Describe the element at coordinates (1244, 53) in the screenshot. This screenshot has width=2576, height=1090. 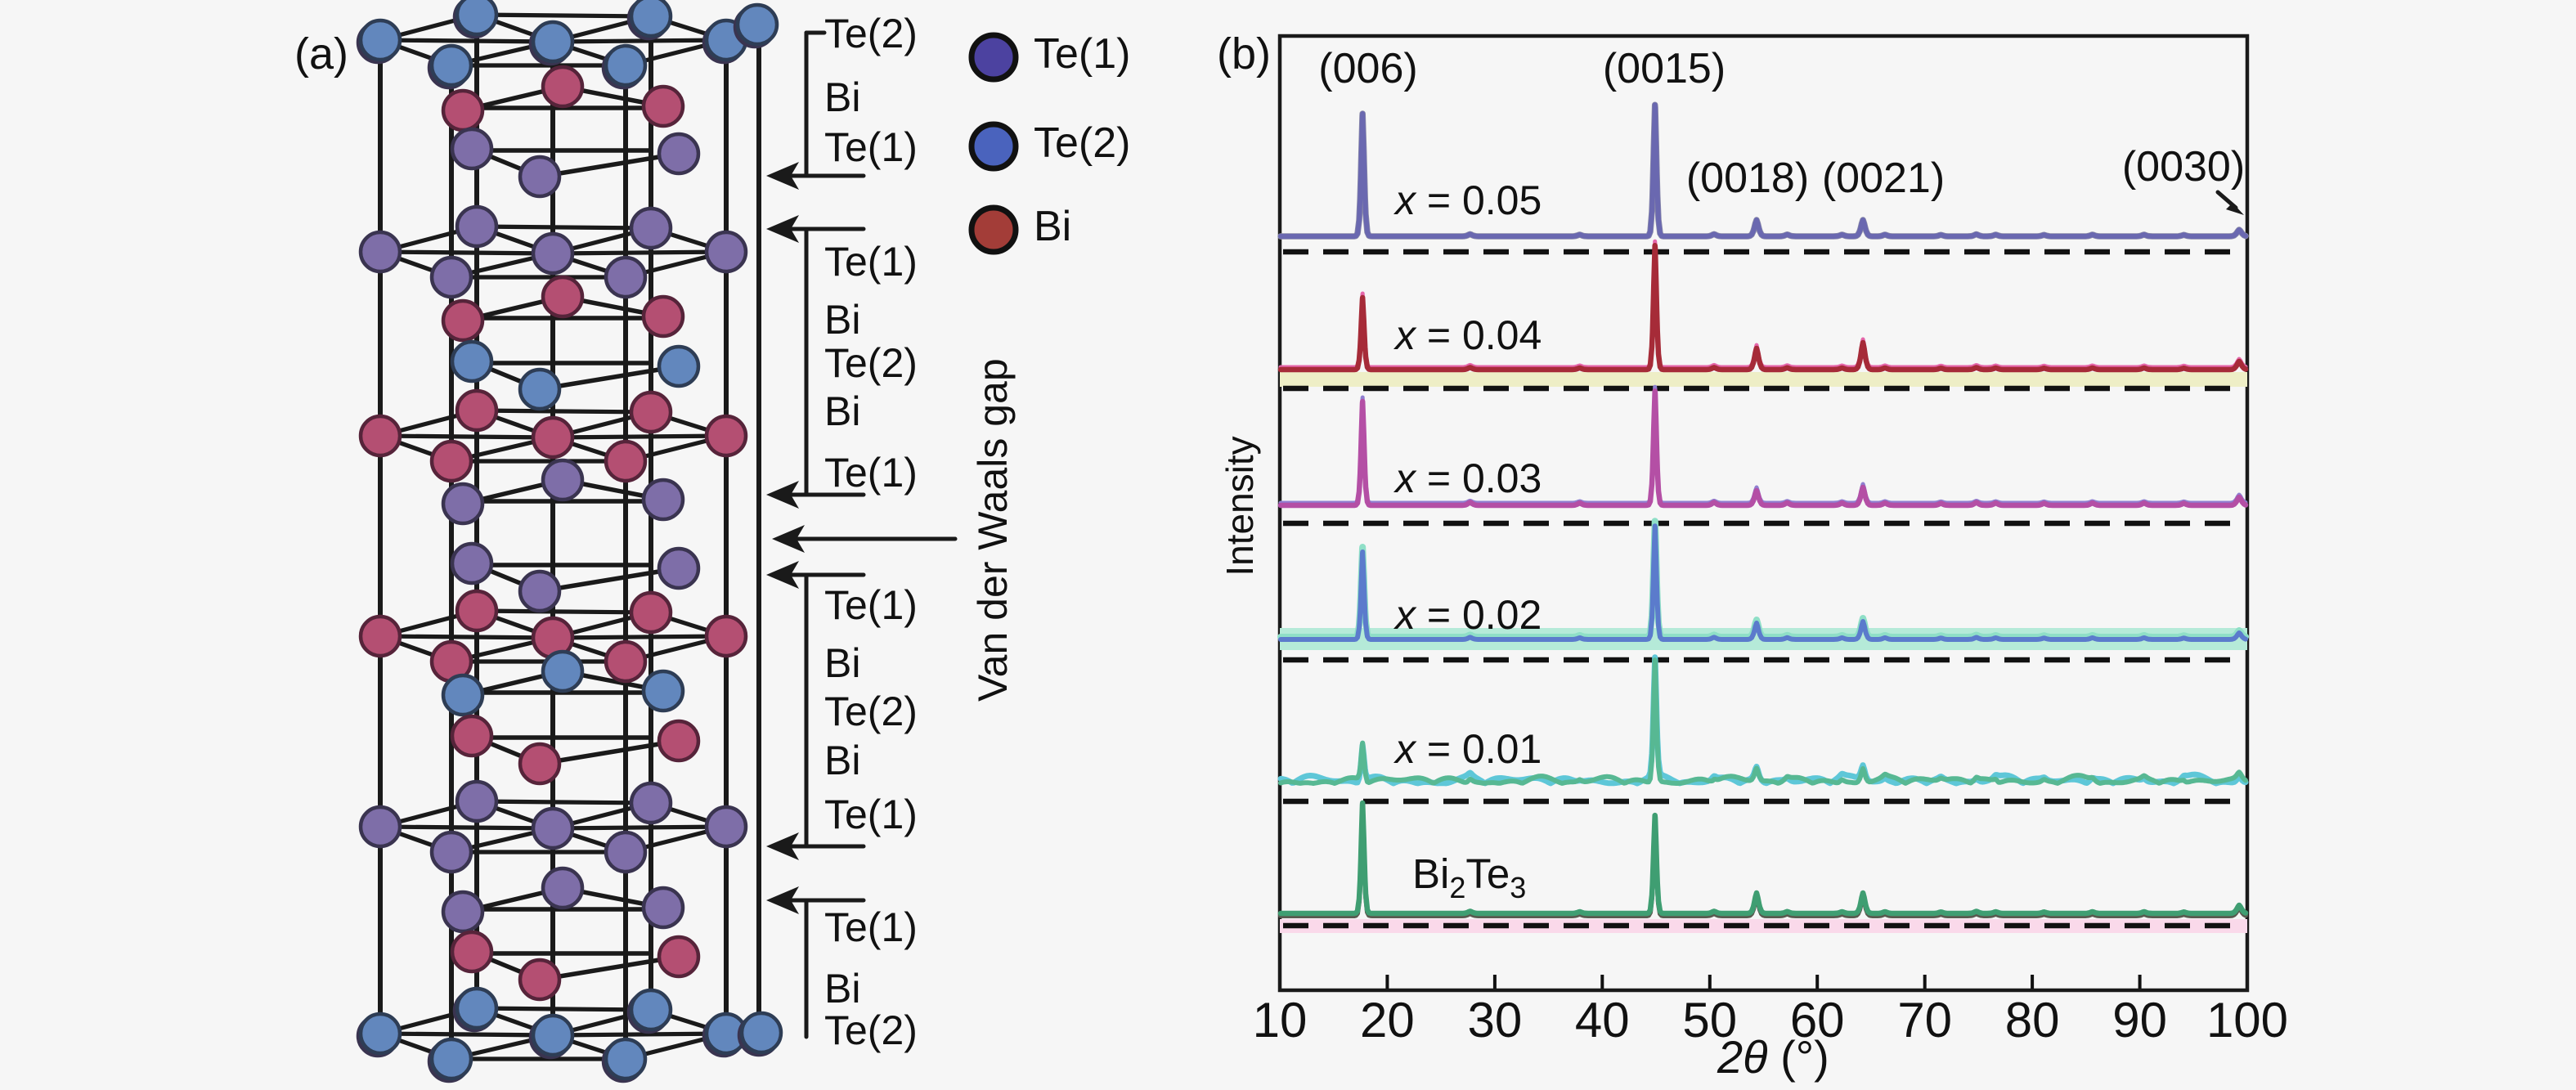
I see `svg-text: (b)` at that location.